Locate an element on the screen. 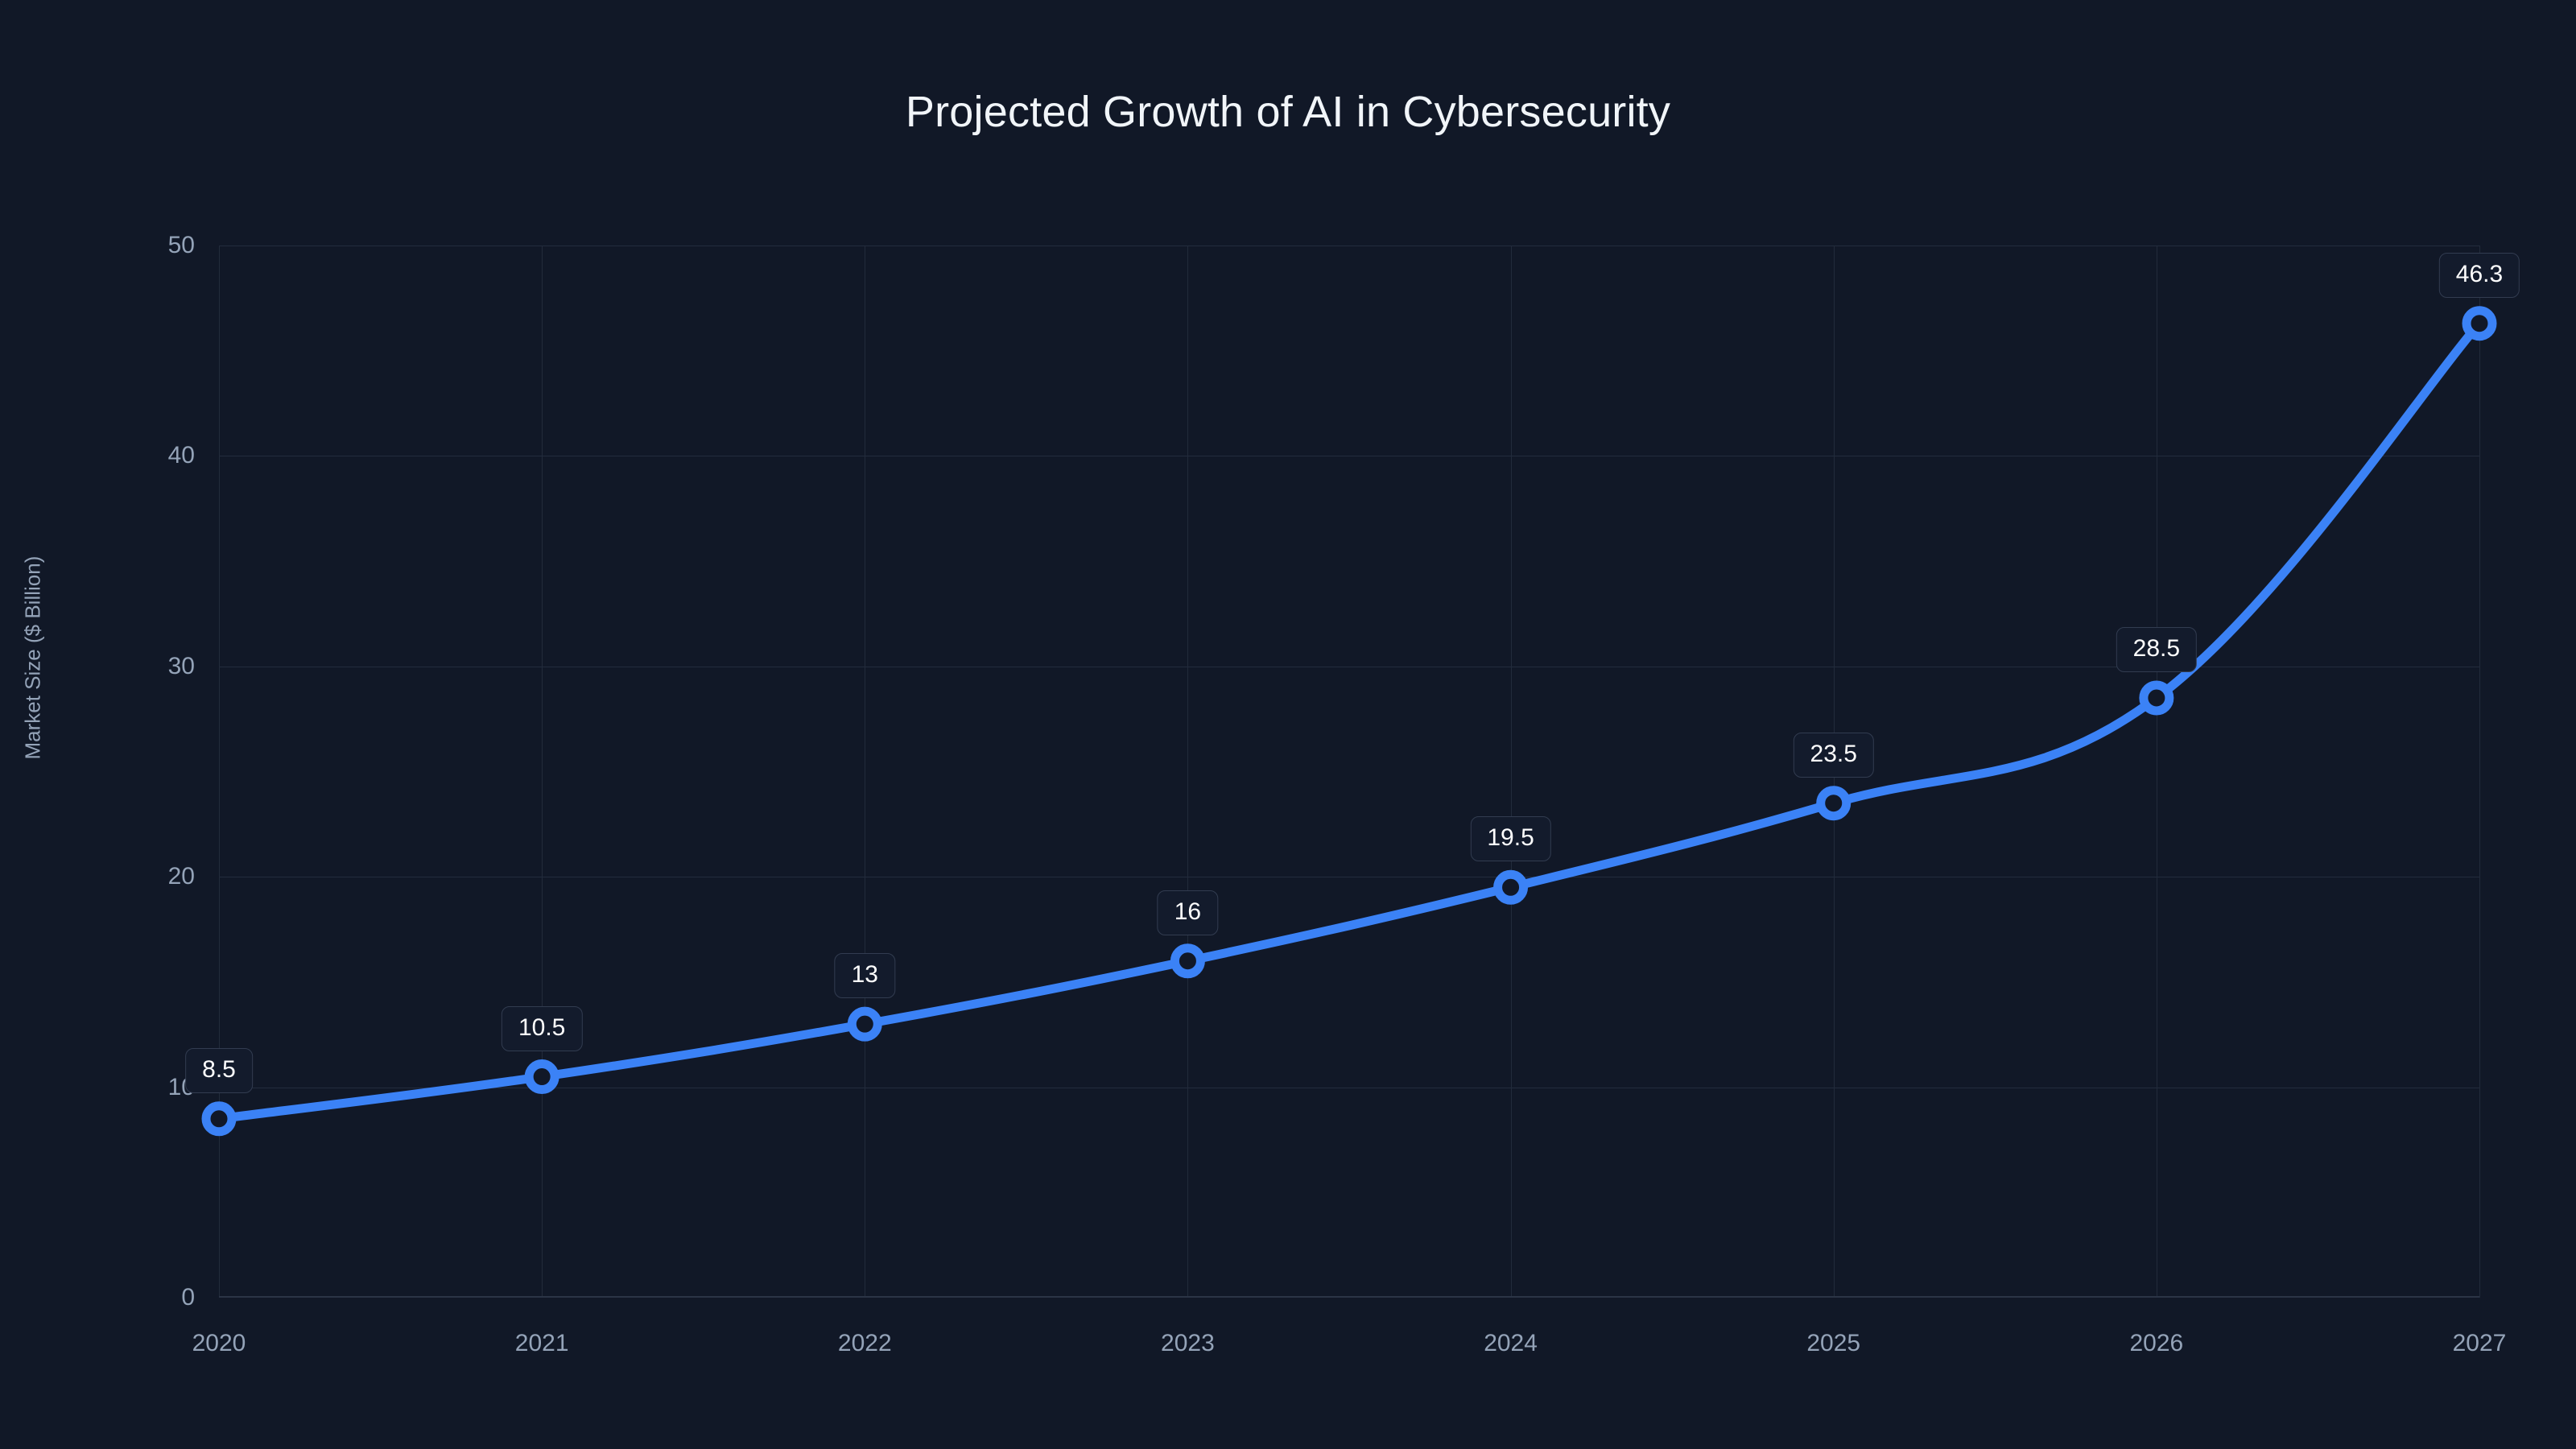 The height and width of the screenshot is (1449, 2576). x-axis-tick-label: 2027 is located at coordinates (2479, 1343).